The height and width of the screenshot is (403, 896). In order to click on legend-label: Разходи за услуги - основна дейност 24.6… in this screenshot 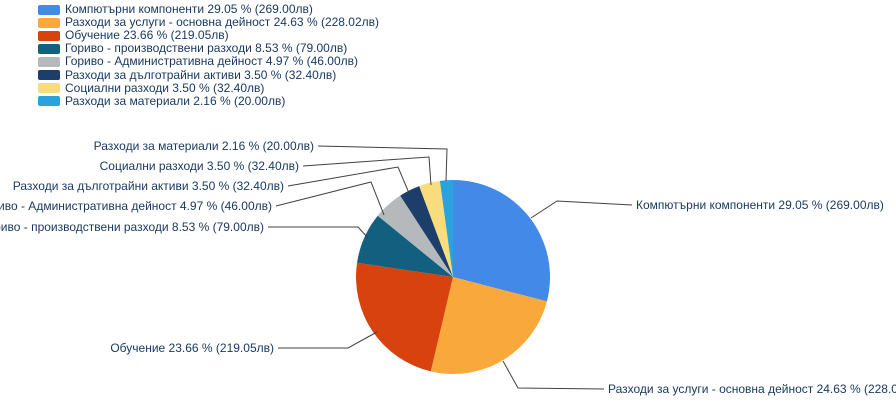, I will do `click(222, 22)`.